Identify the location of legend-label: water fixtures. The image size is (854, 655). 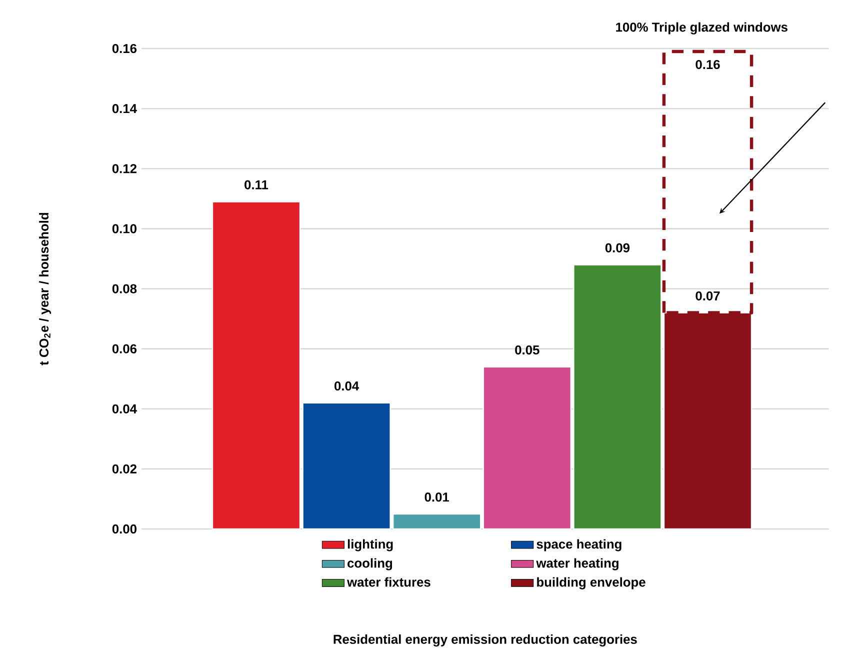
(388, 582).